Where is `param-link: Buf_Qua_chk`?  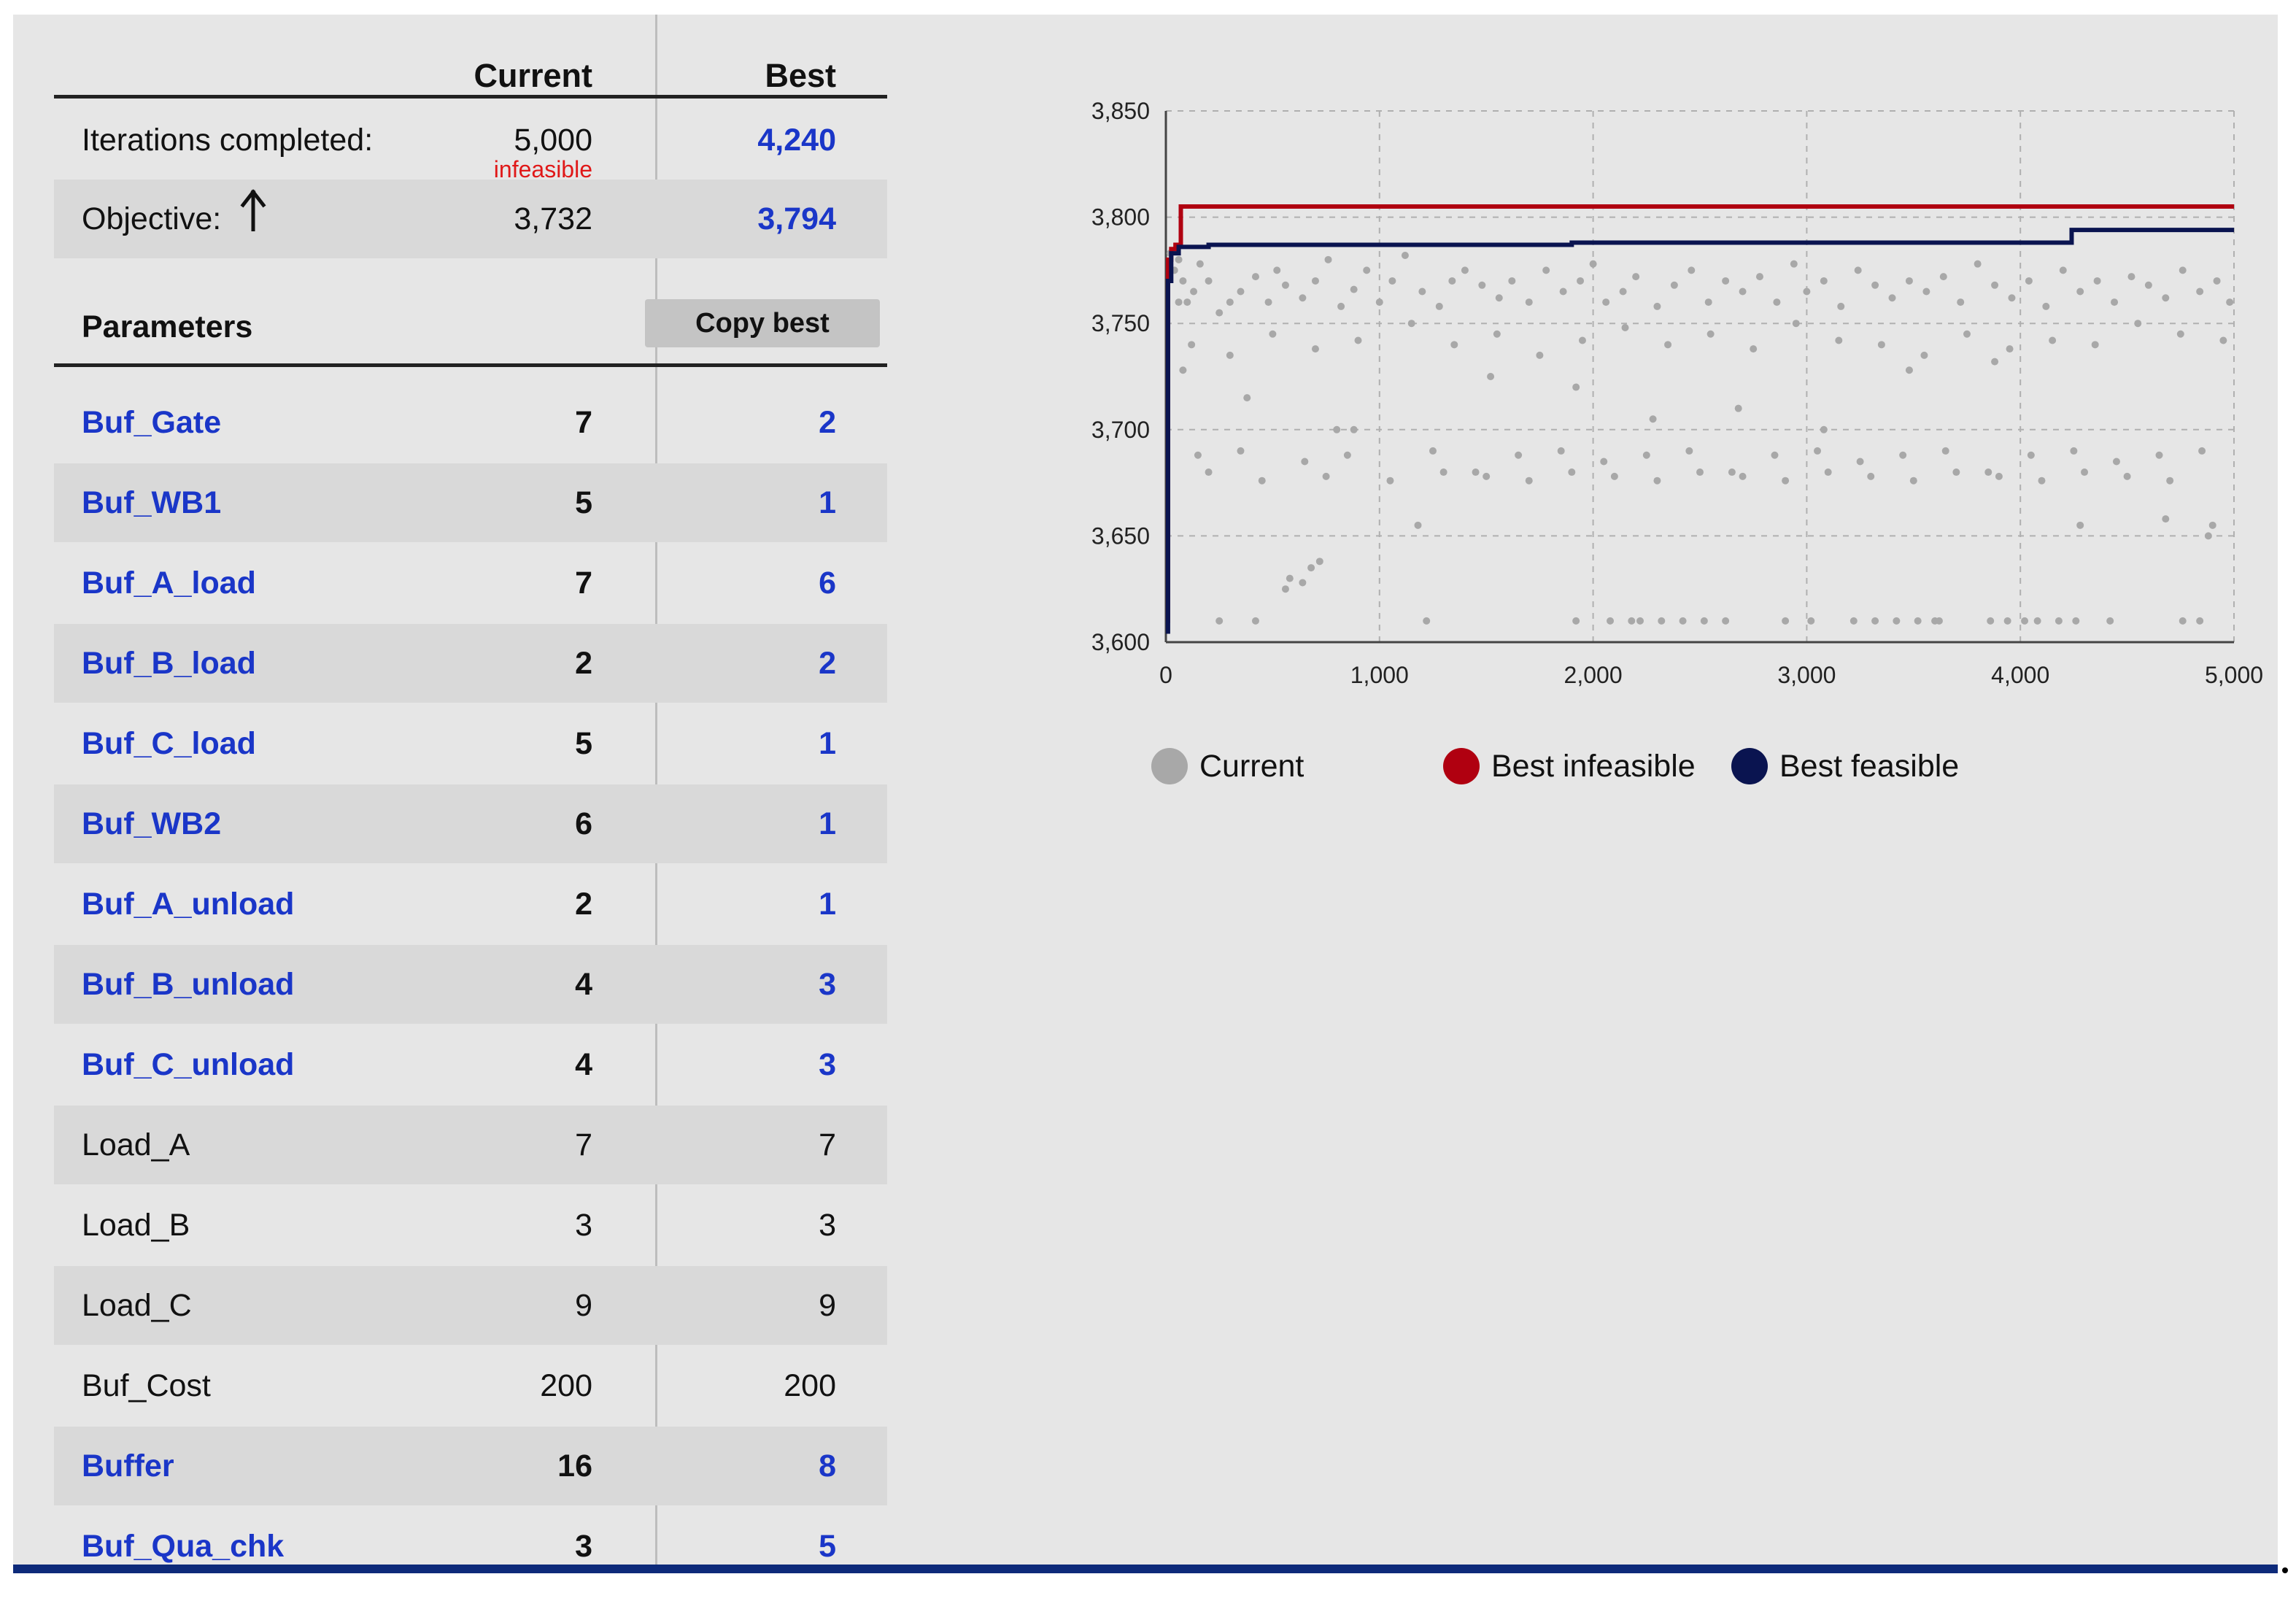 param-link: Buf_Qua_chk is located at coordinates (184, 1547).